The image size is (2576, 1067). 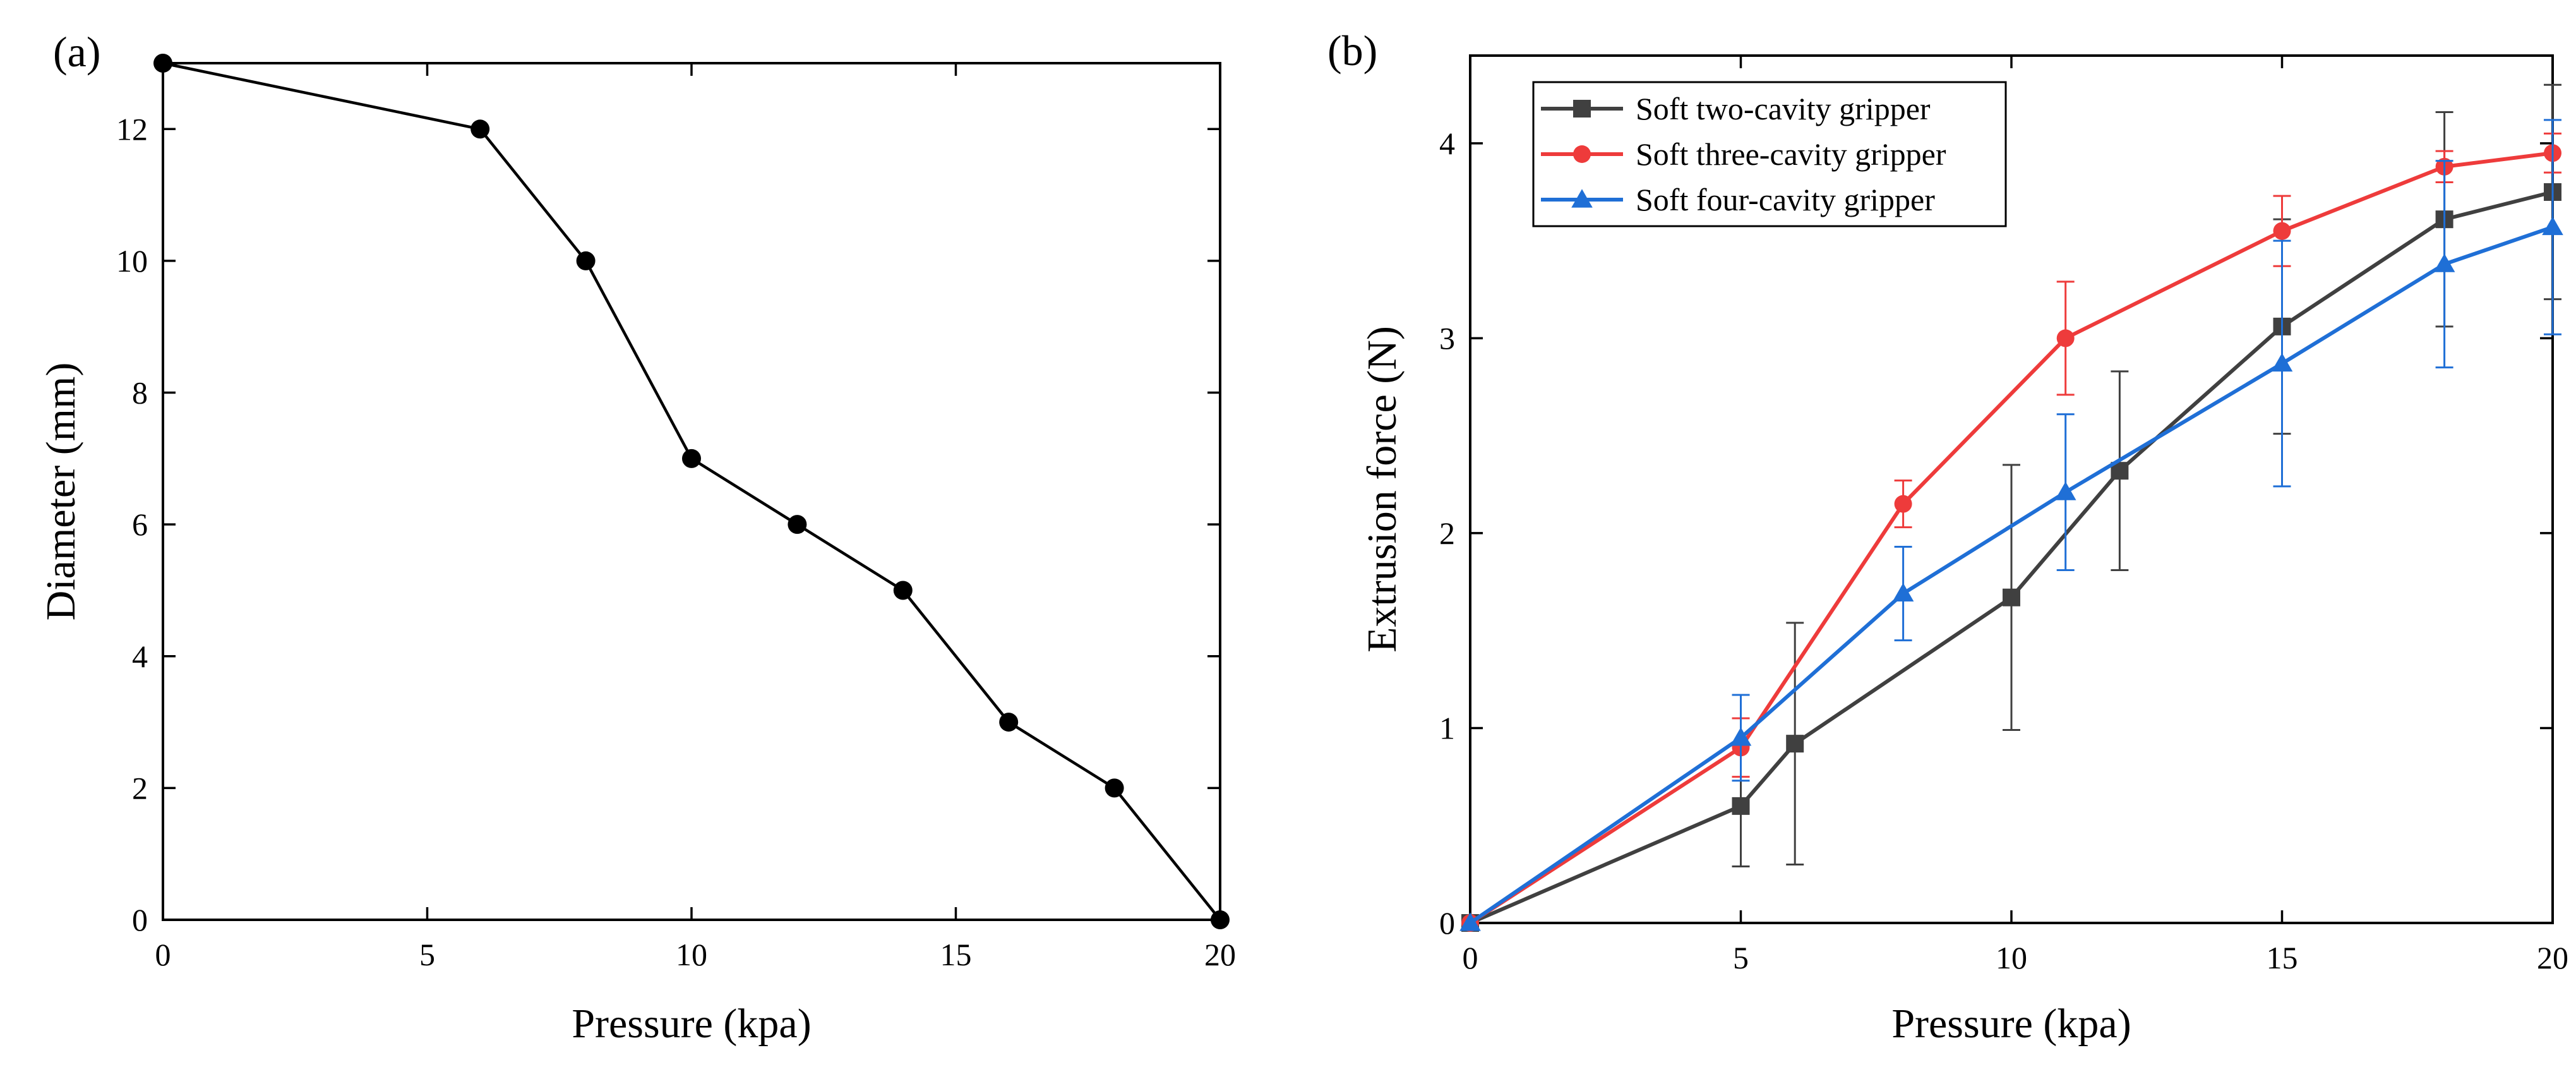 What do you see at coordinates (61, 492) in the screenshot?
I see `y-axis-label: Diameter (mm)` at bounding box center [61, 492].